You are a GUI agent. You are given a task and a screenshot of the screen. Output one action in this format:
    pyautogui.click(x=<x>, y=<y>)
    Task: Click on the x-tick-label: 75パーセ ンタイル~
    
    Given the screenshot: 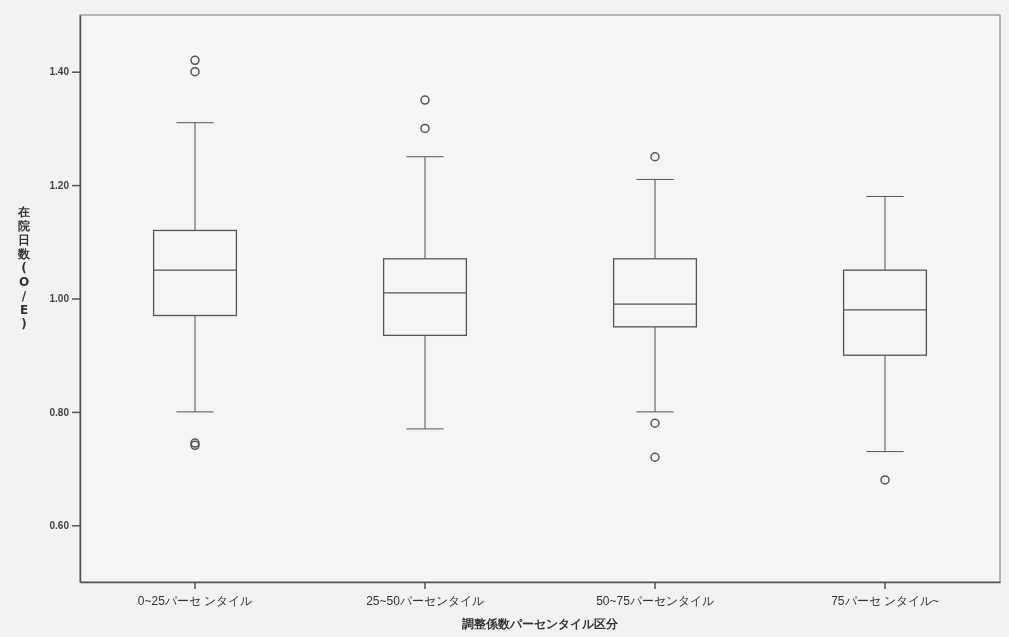 What is the action you would take?
    pyautogui.click(x=885, y=601)
    